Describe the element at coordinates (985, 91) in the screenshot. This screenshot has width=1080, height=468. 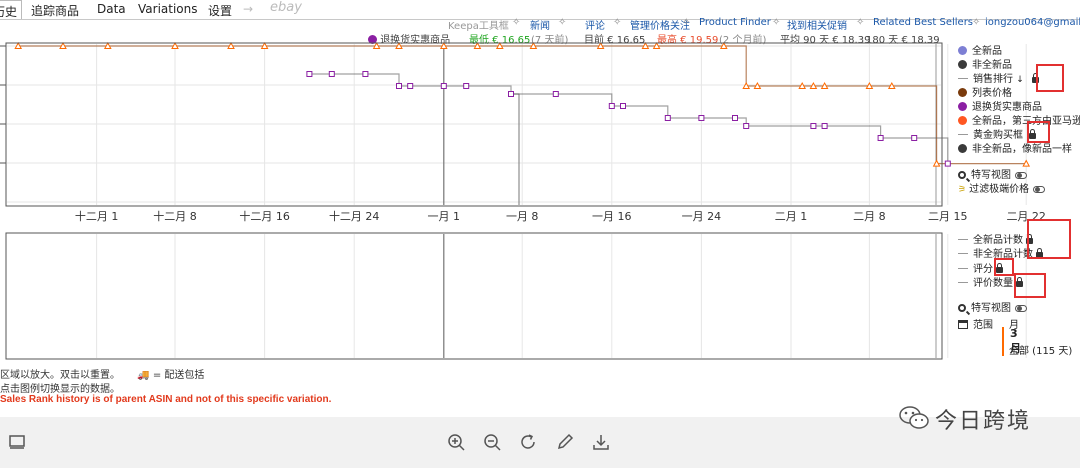
I see `legend-item-list-price: 列表价格` at that location.